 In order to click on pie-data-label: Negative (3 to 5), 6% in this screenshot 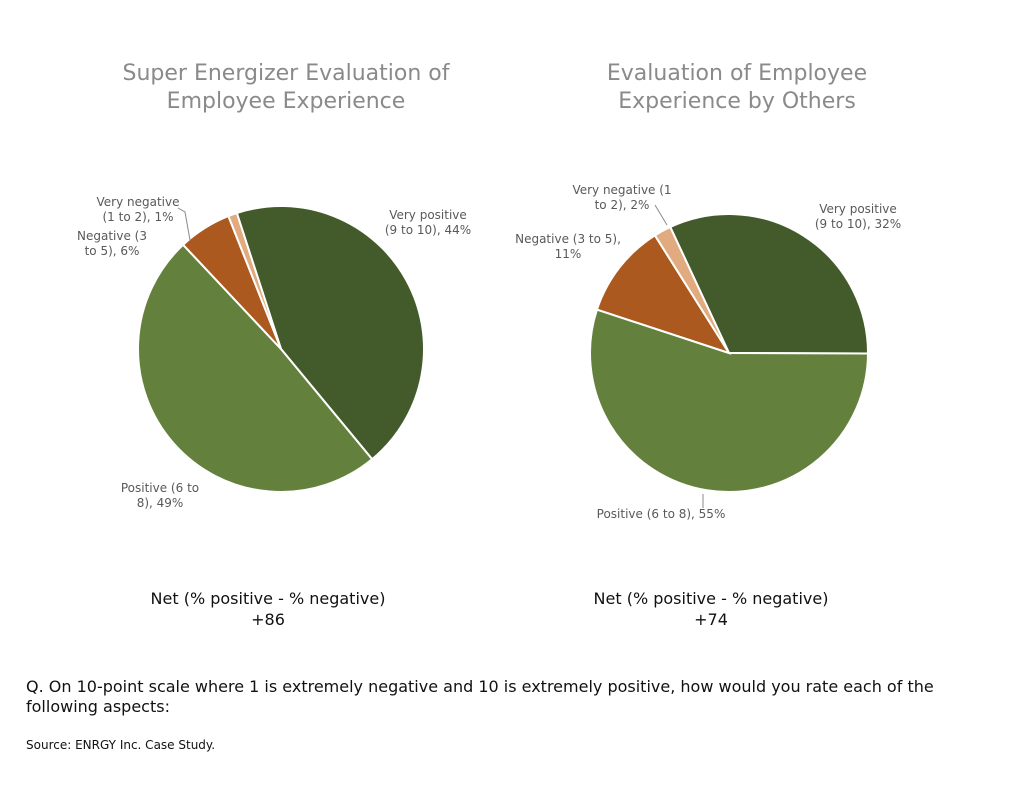, I will do `click(112, 243)`.